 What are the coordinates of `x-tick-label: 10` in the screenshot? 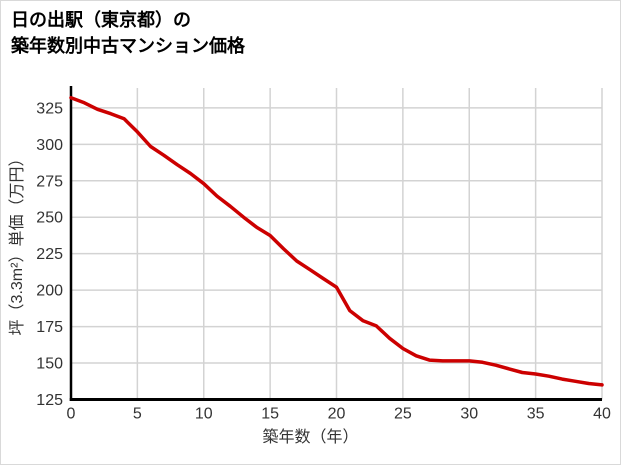 It's located at (204, 414).